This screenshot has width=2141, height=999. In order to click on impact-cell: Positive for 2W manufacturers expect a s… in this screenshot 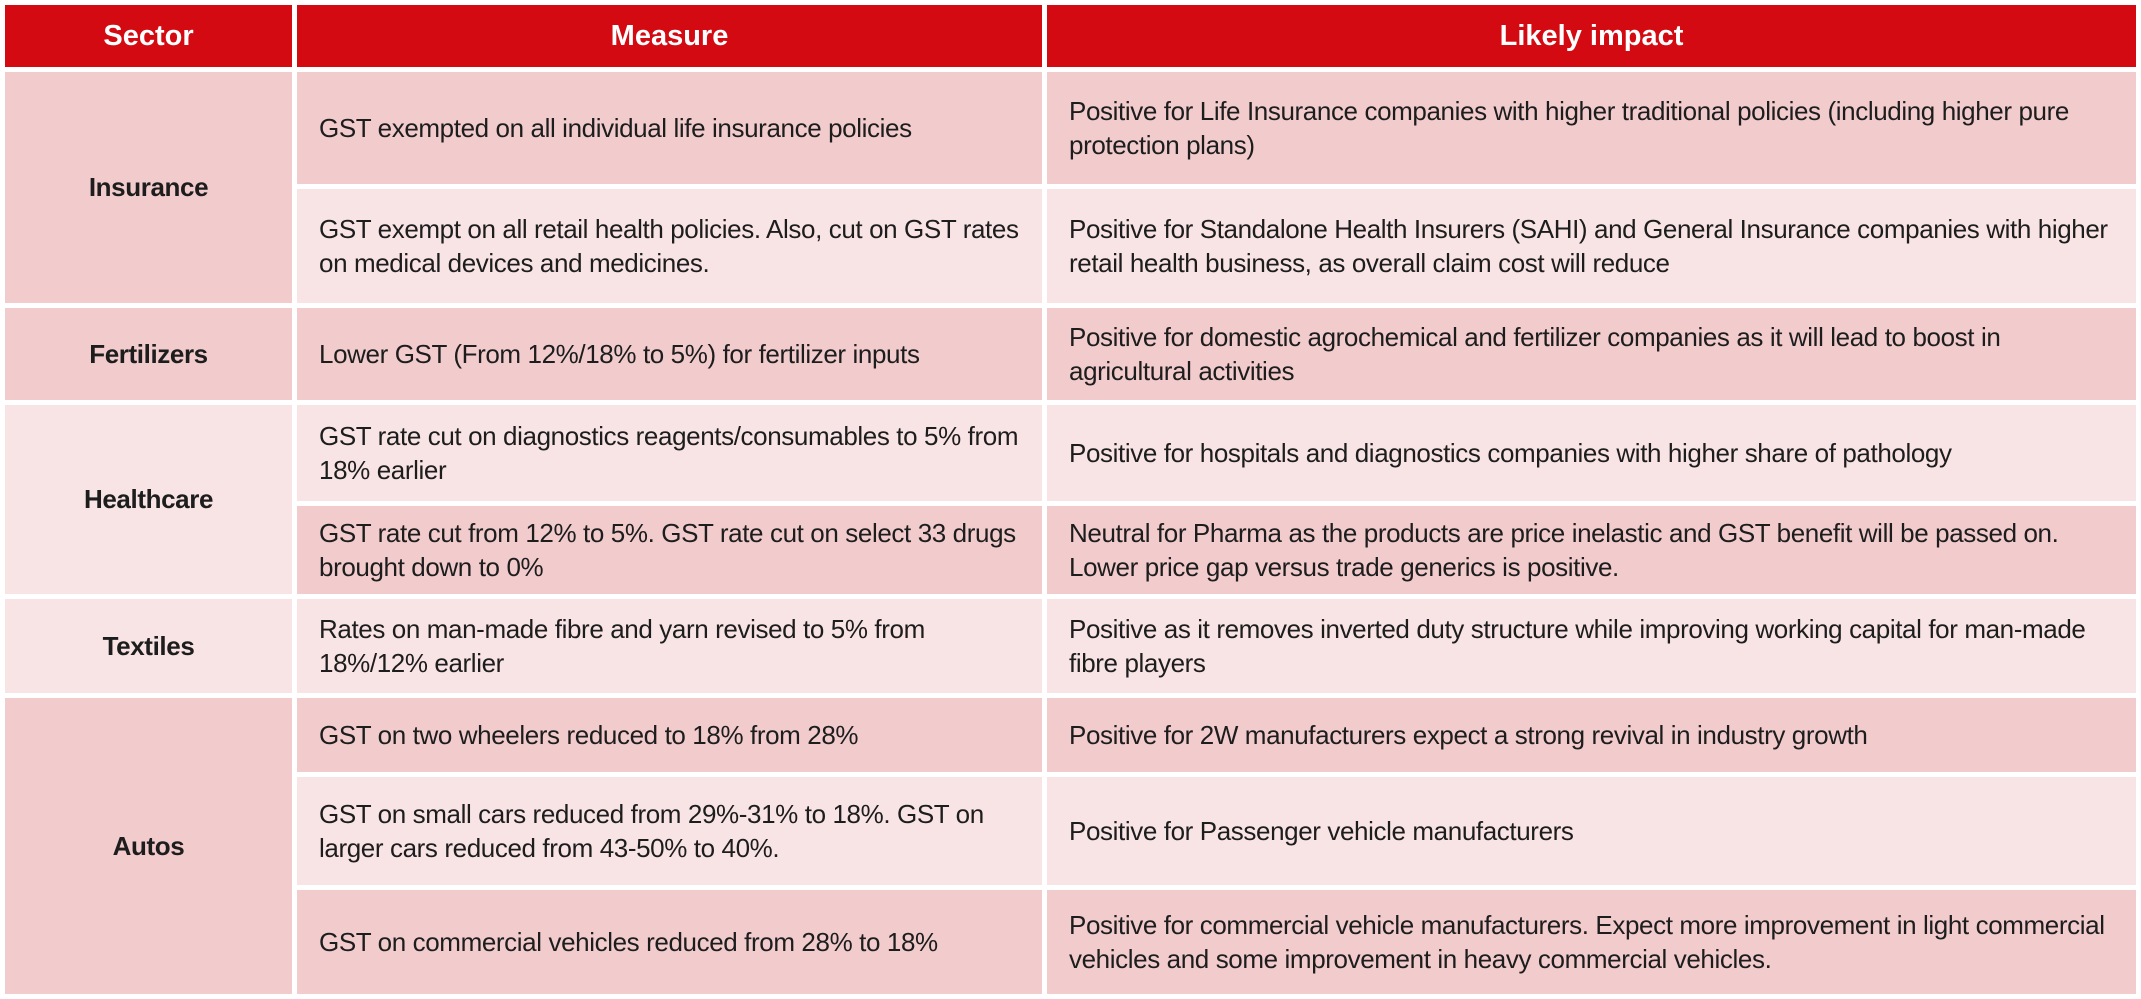, I will do `click(1591, 735)`.